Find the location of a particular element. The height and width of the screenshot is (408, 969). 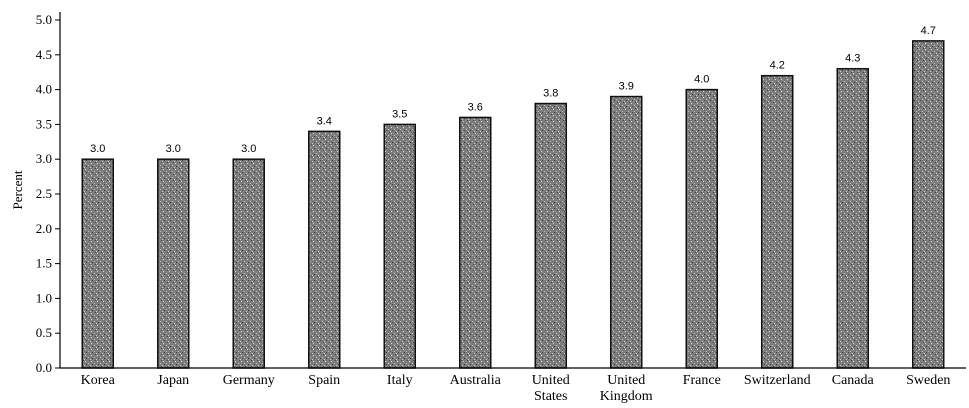

category-label-line: Switzerland is located at coordinates (777, 380).